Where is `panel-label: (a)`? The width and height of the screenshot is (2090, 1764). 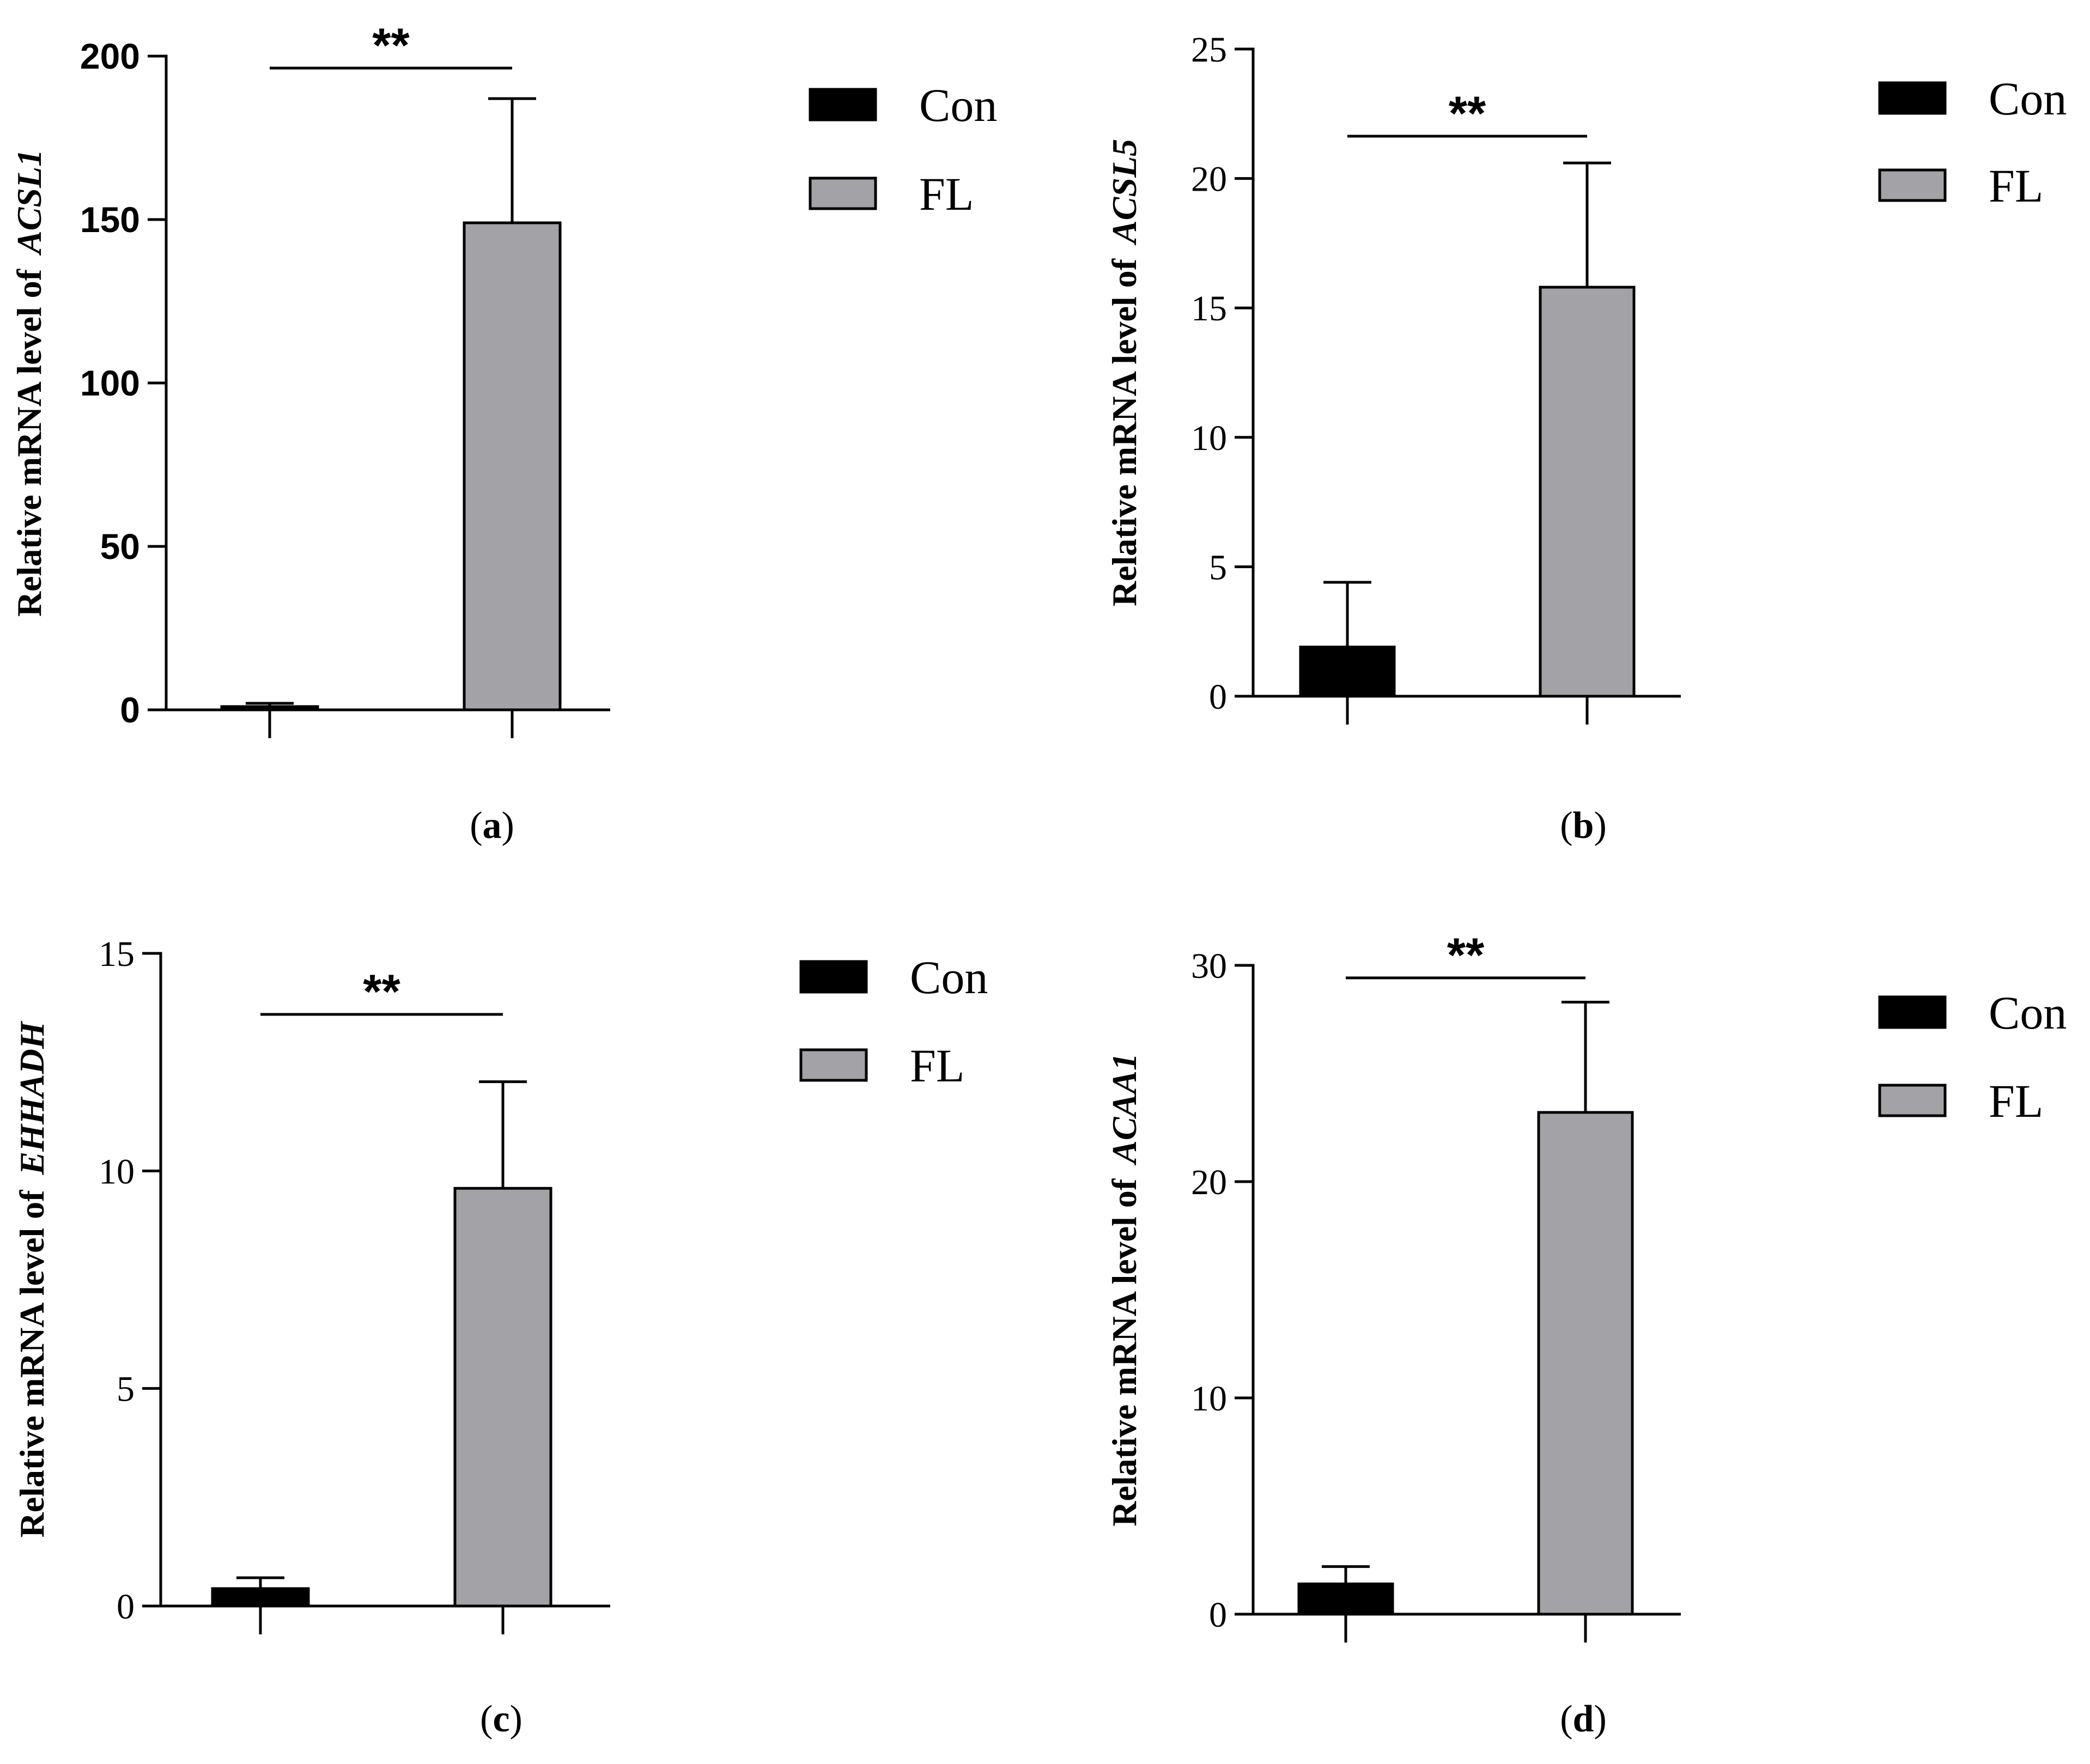
panel-label: (a) is located at coordinates (492, 826).